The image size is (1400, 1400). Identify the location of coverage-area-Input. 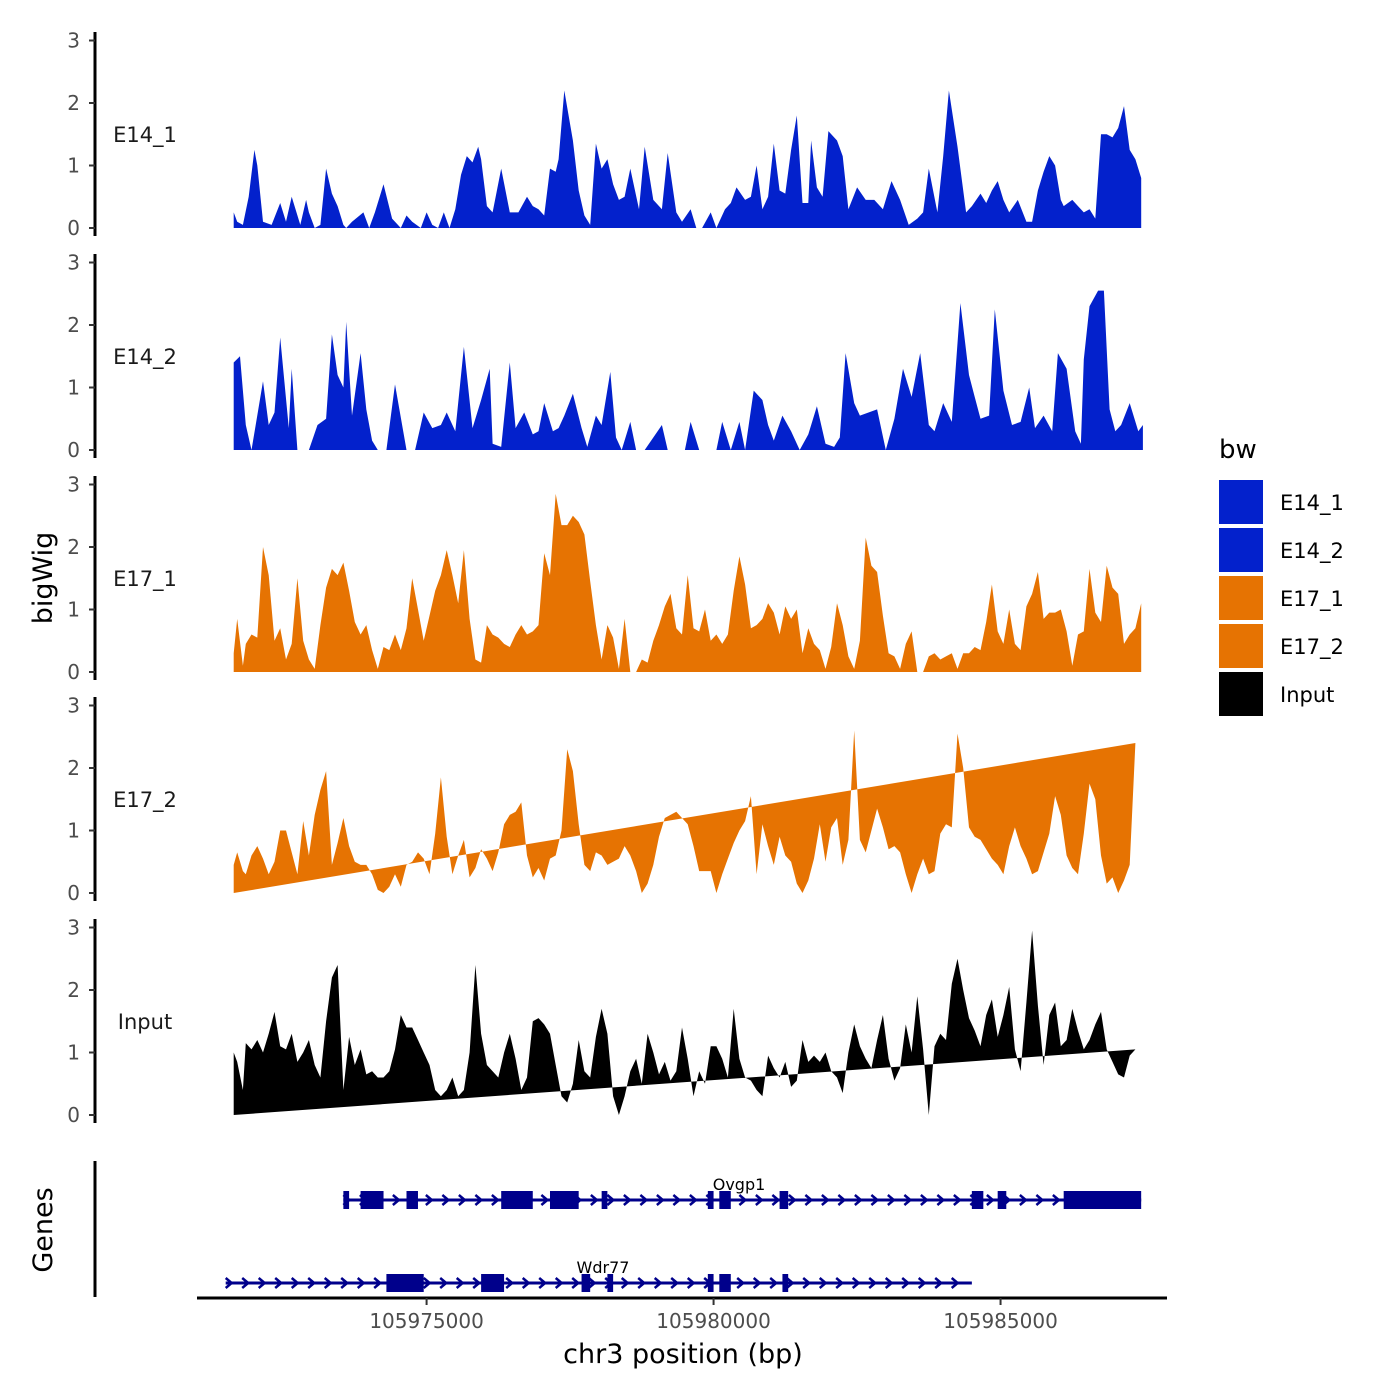
(684, 1022).